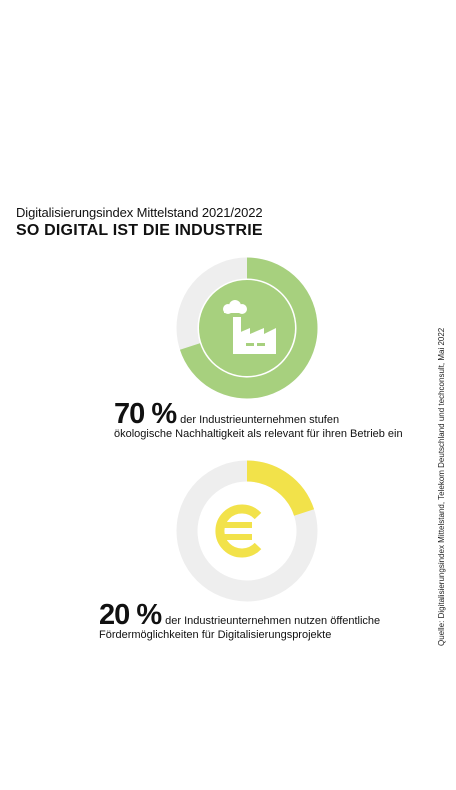 This screenshot has height=790, width=456. What do you see at coordinates (145, 414) in the screenshot?
I see `stat-percentage: 70 %` at bounding box center [145, 414].